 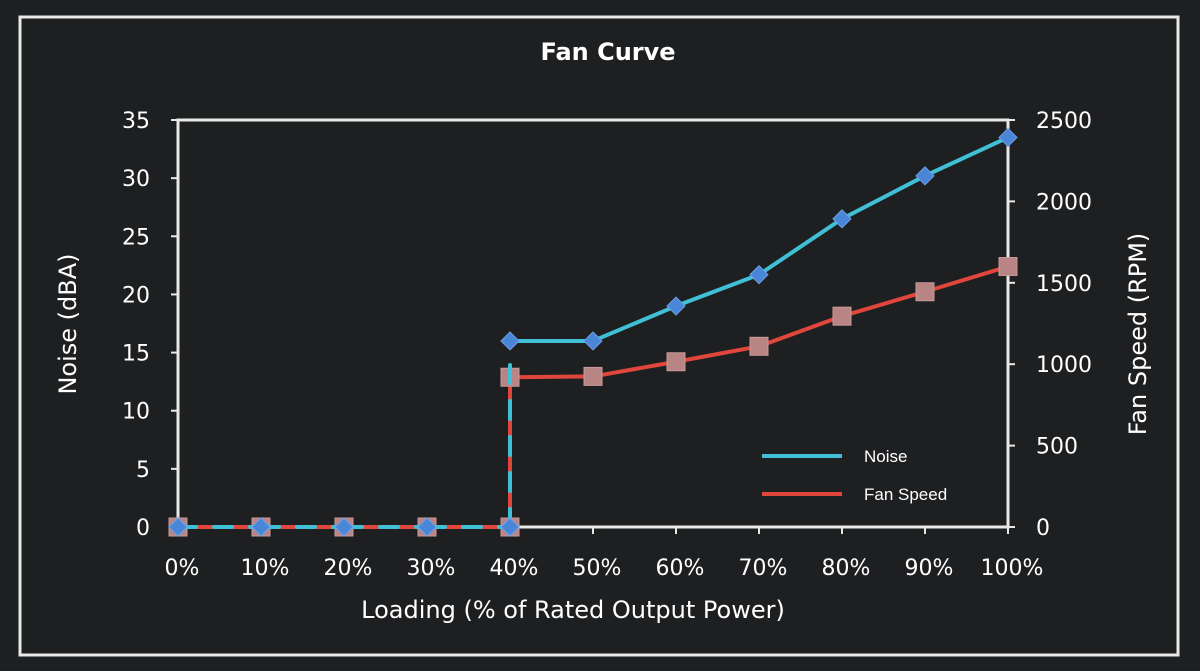 What do you see at coordinates (1012, 568) in the screenshot?
I see `x-tick-label: 100%` at bounding box center [1012, 568].